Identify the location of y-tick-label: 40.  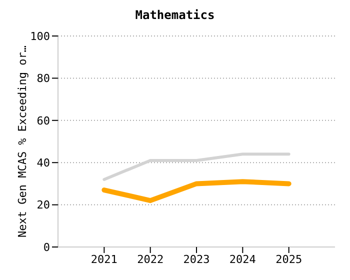
(43, 163).